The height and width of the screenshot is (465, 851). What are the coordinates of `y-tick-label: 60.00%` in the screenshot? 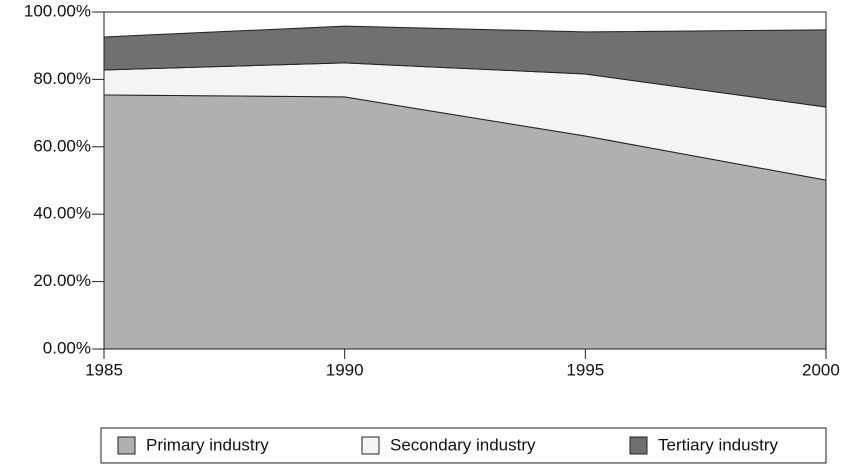 It's located at (62, 145).